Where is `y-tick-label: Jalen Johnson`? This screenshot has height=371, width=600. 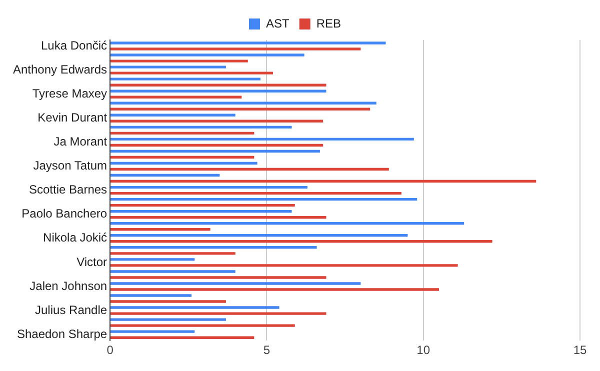
y-tick-label: Jalen Johnson is located at coordinates (69, 285).